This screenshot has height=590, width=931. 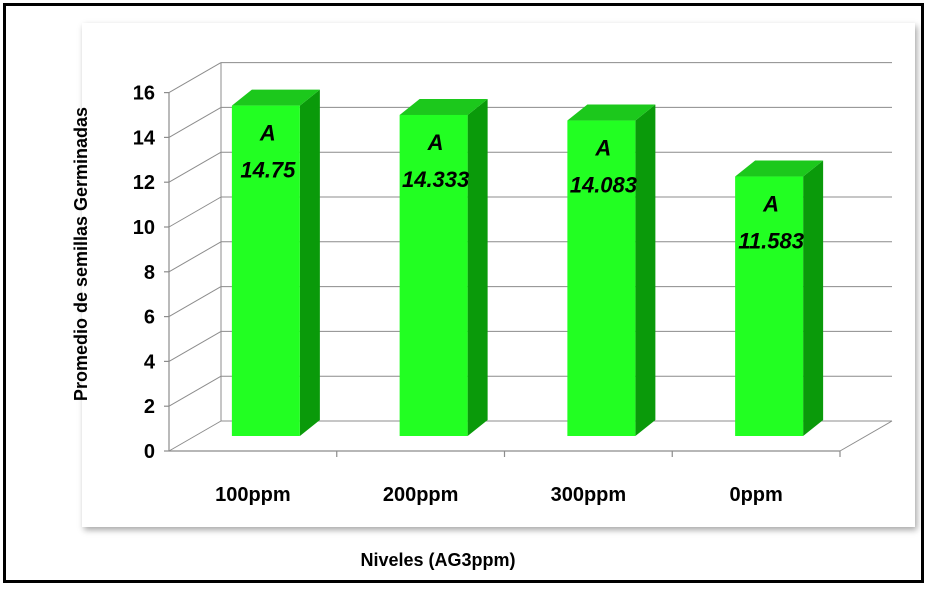 I want to click on data-value-label: 14.75, so click(x=268, y=170).